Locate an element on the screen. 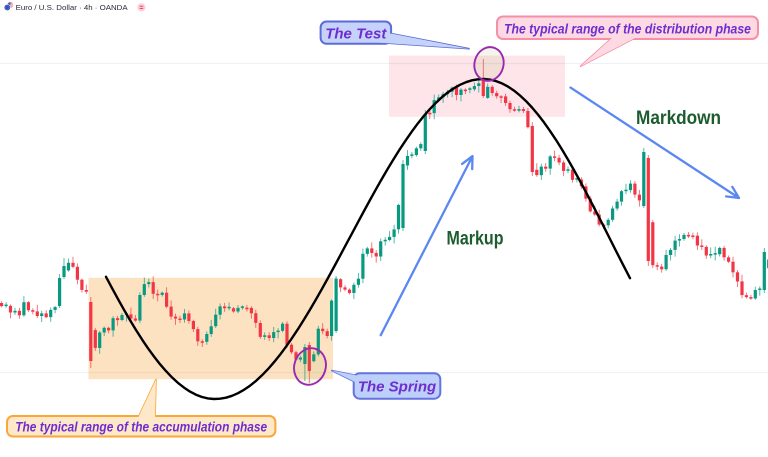  svg-text:Euro / U.S. Dollar · 4h · OAND: Euro / U.S. Dollar · 4h · OANDA is located at coordinates (72, 7).